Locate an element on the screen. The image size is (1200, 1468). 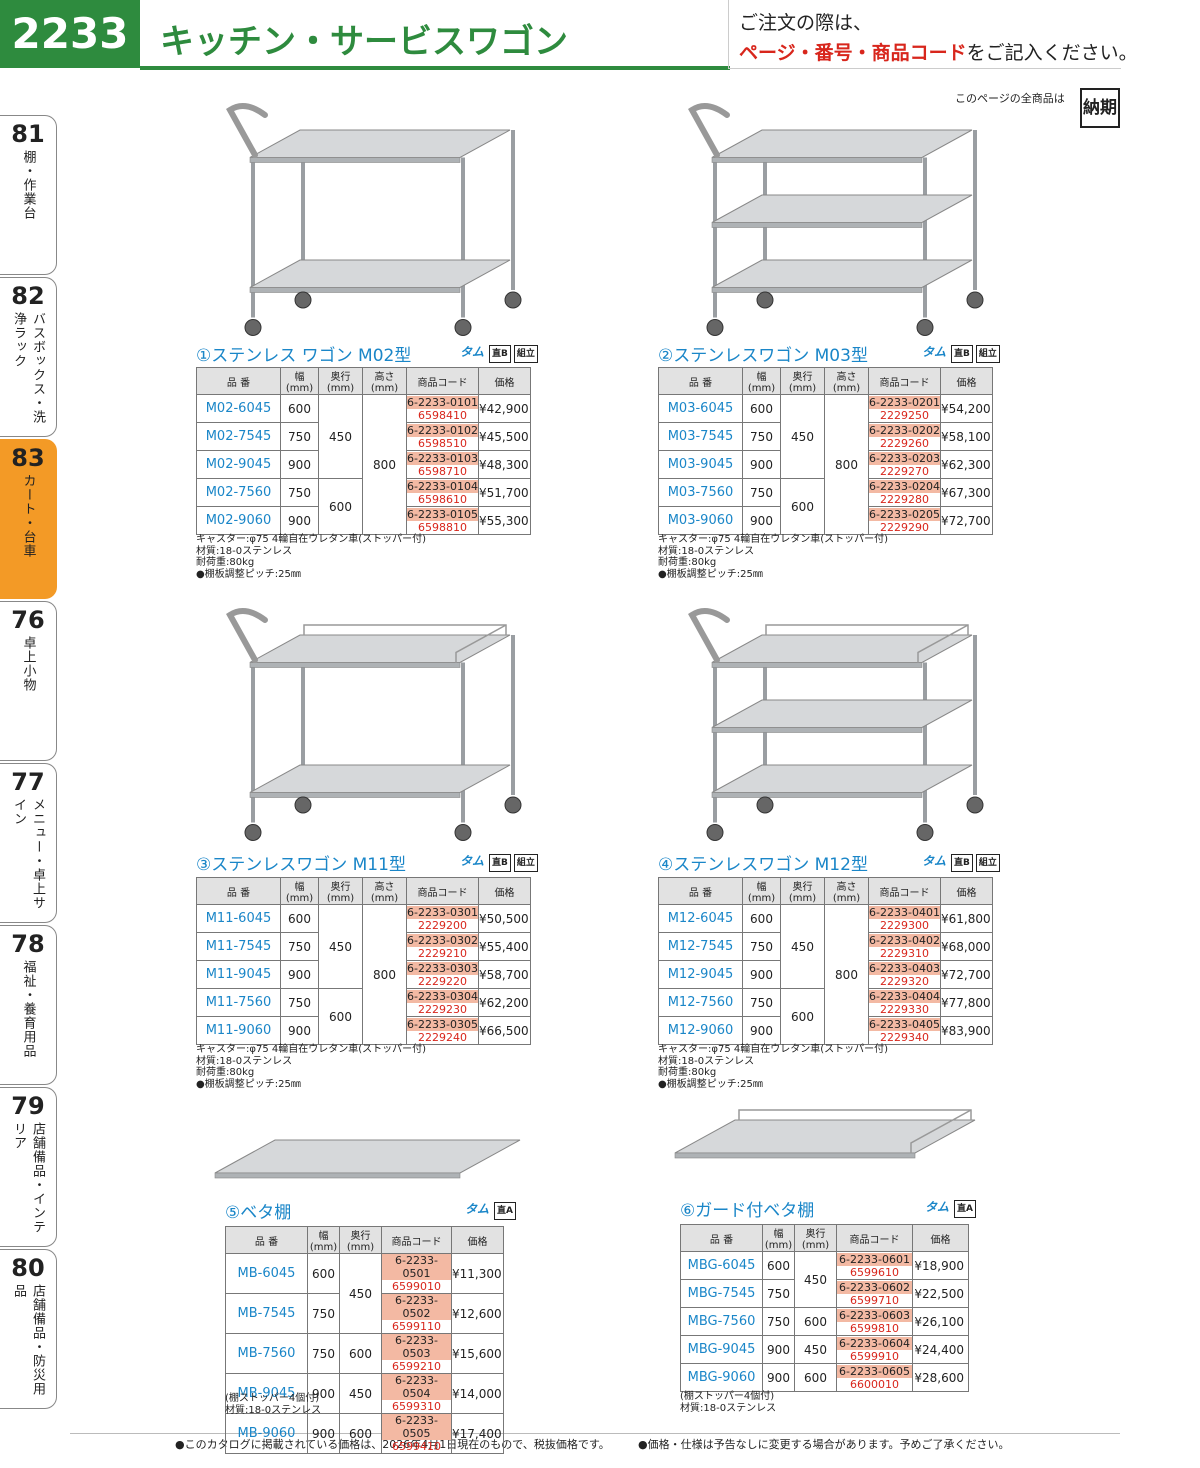
jan-code: 2229270 is located at coordinates (904, 471).